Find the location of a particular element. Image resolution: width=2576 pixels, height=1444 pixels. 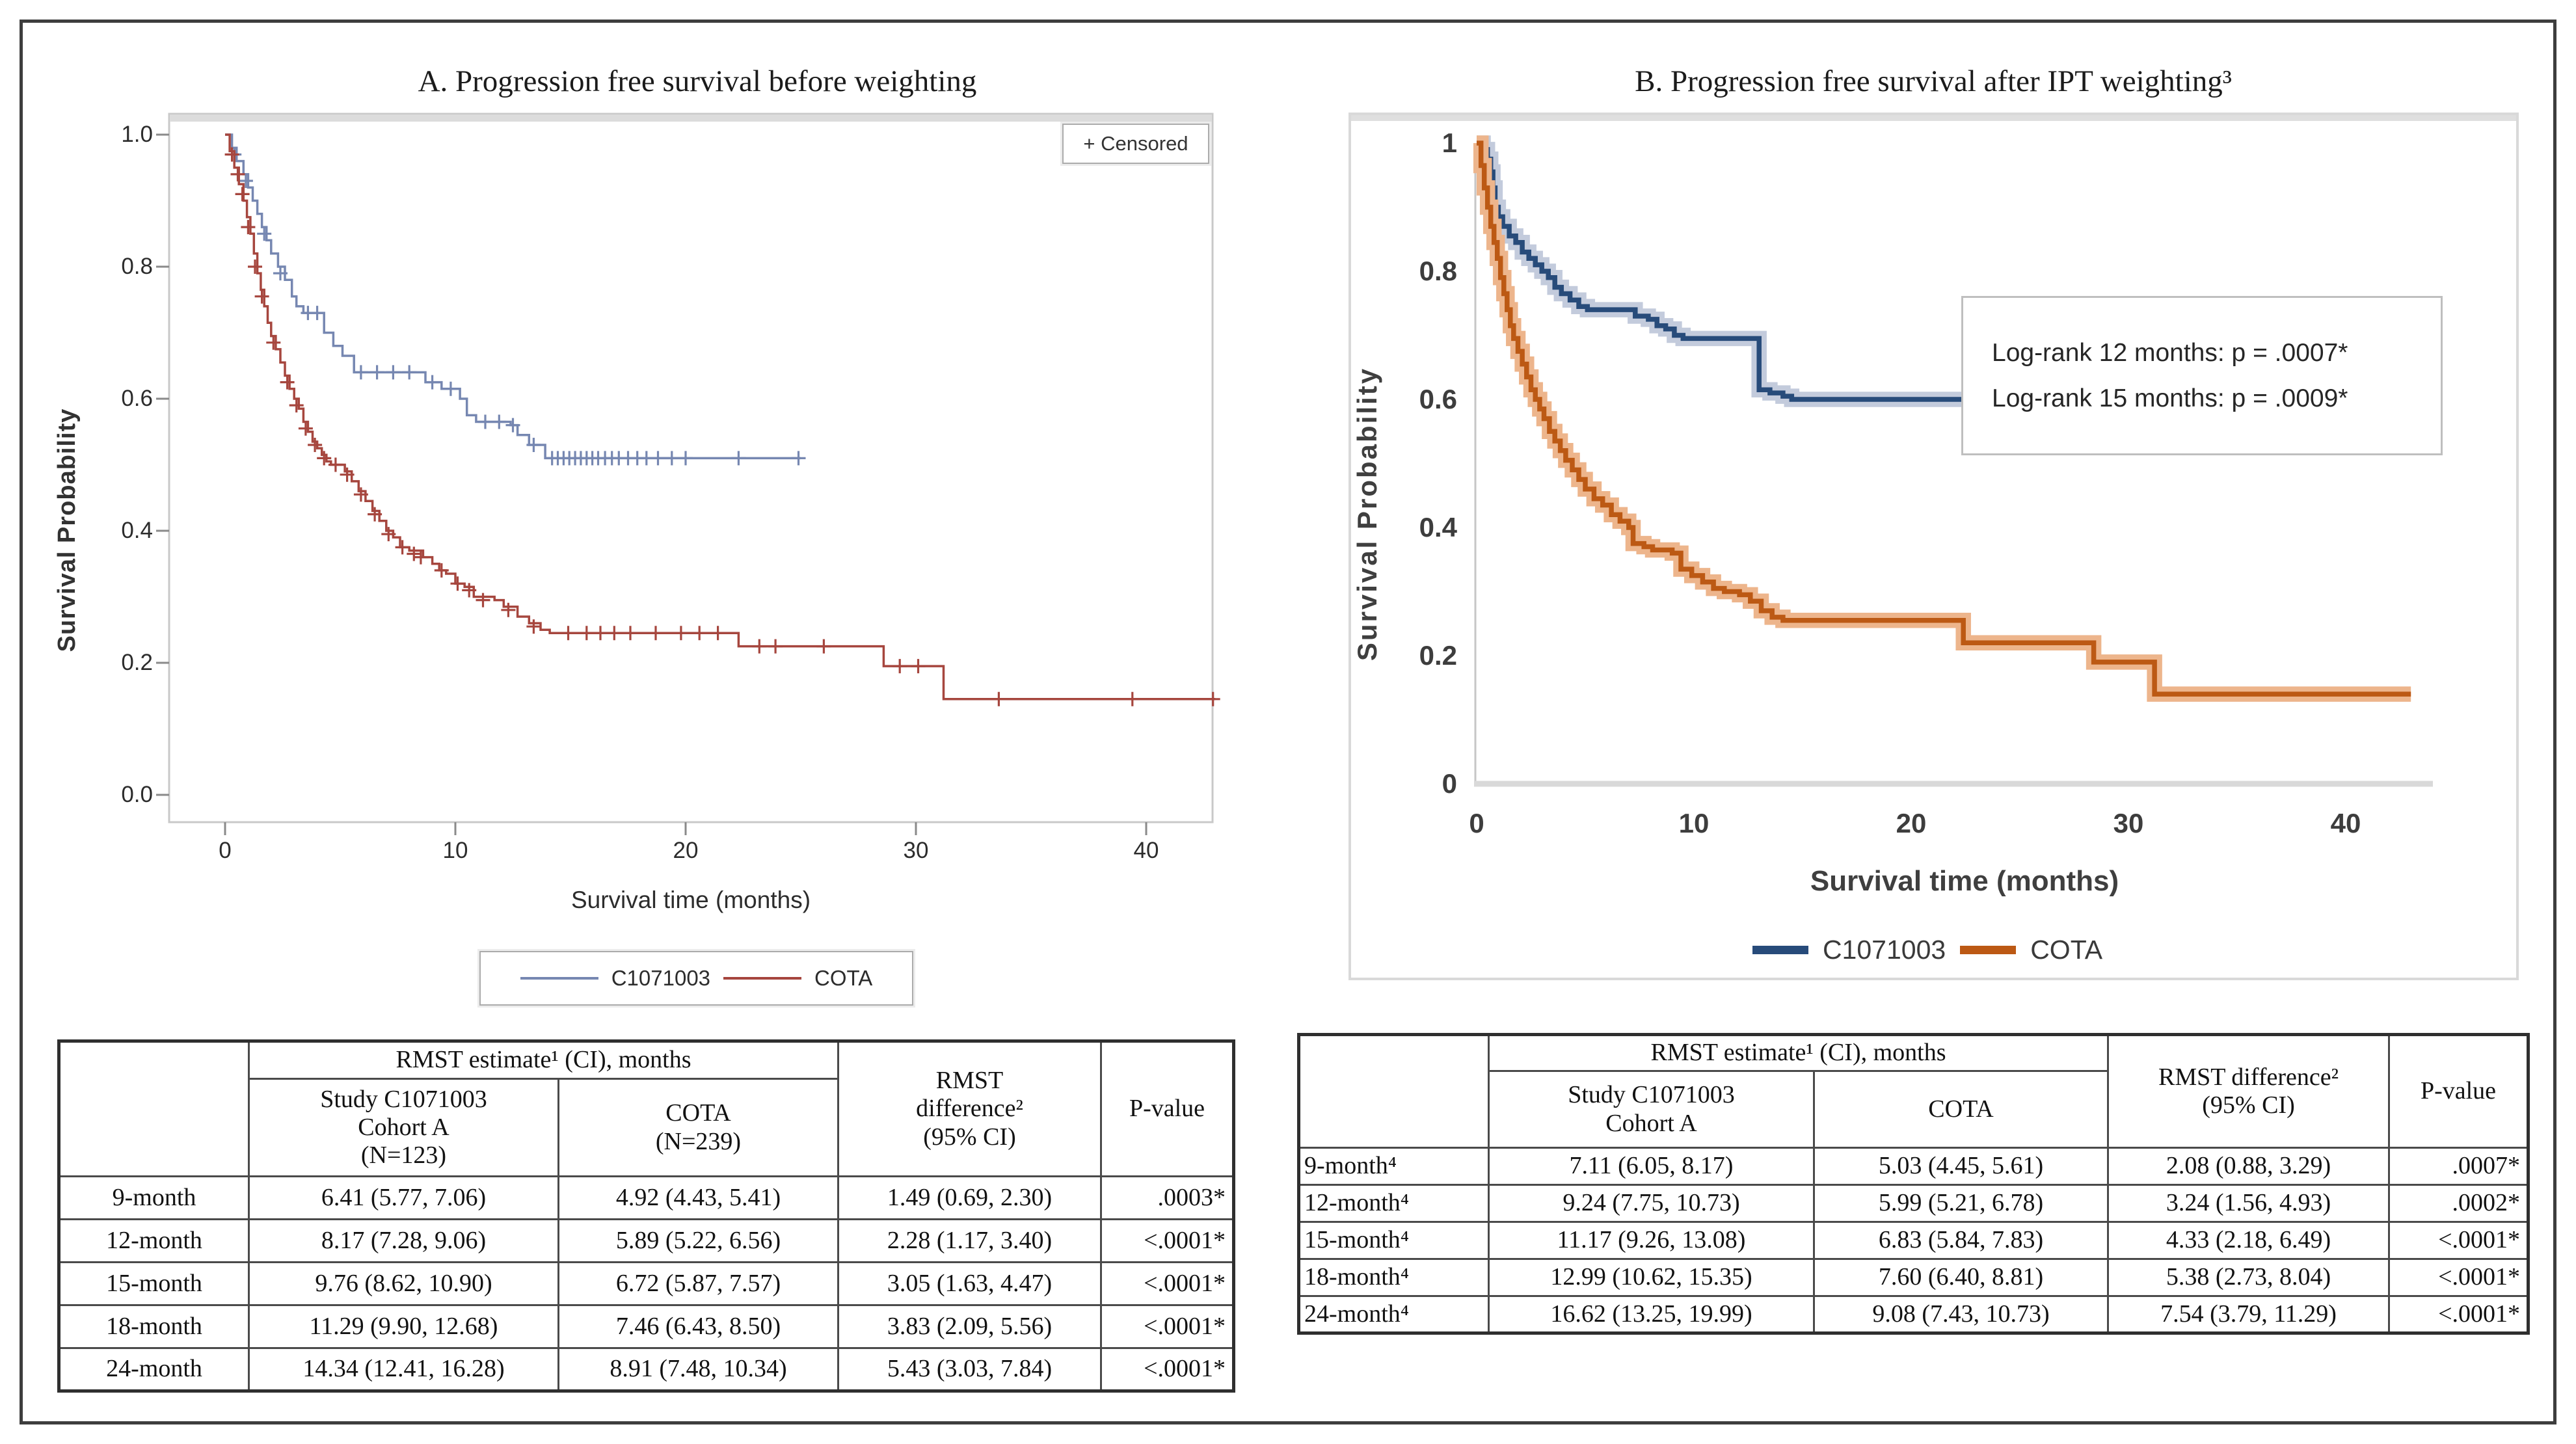

censored-label: + Censored is located at coordinates (1135, 143).